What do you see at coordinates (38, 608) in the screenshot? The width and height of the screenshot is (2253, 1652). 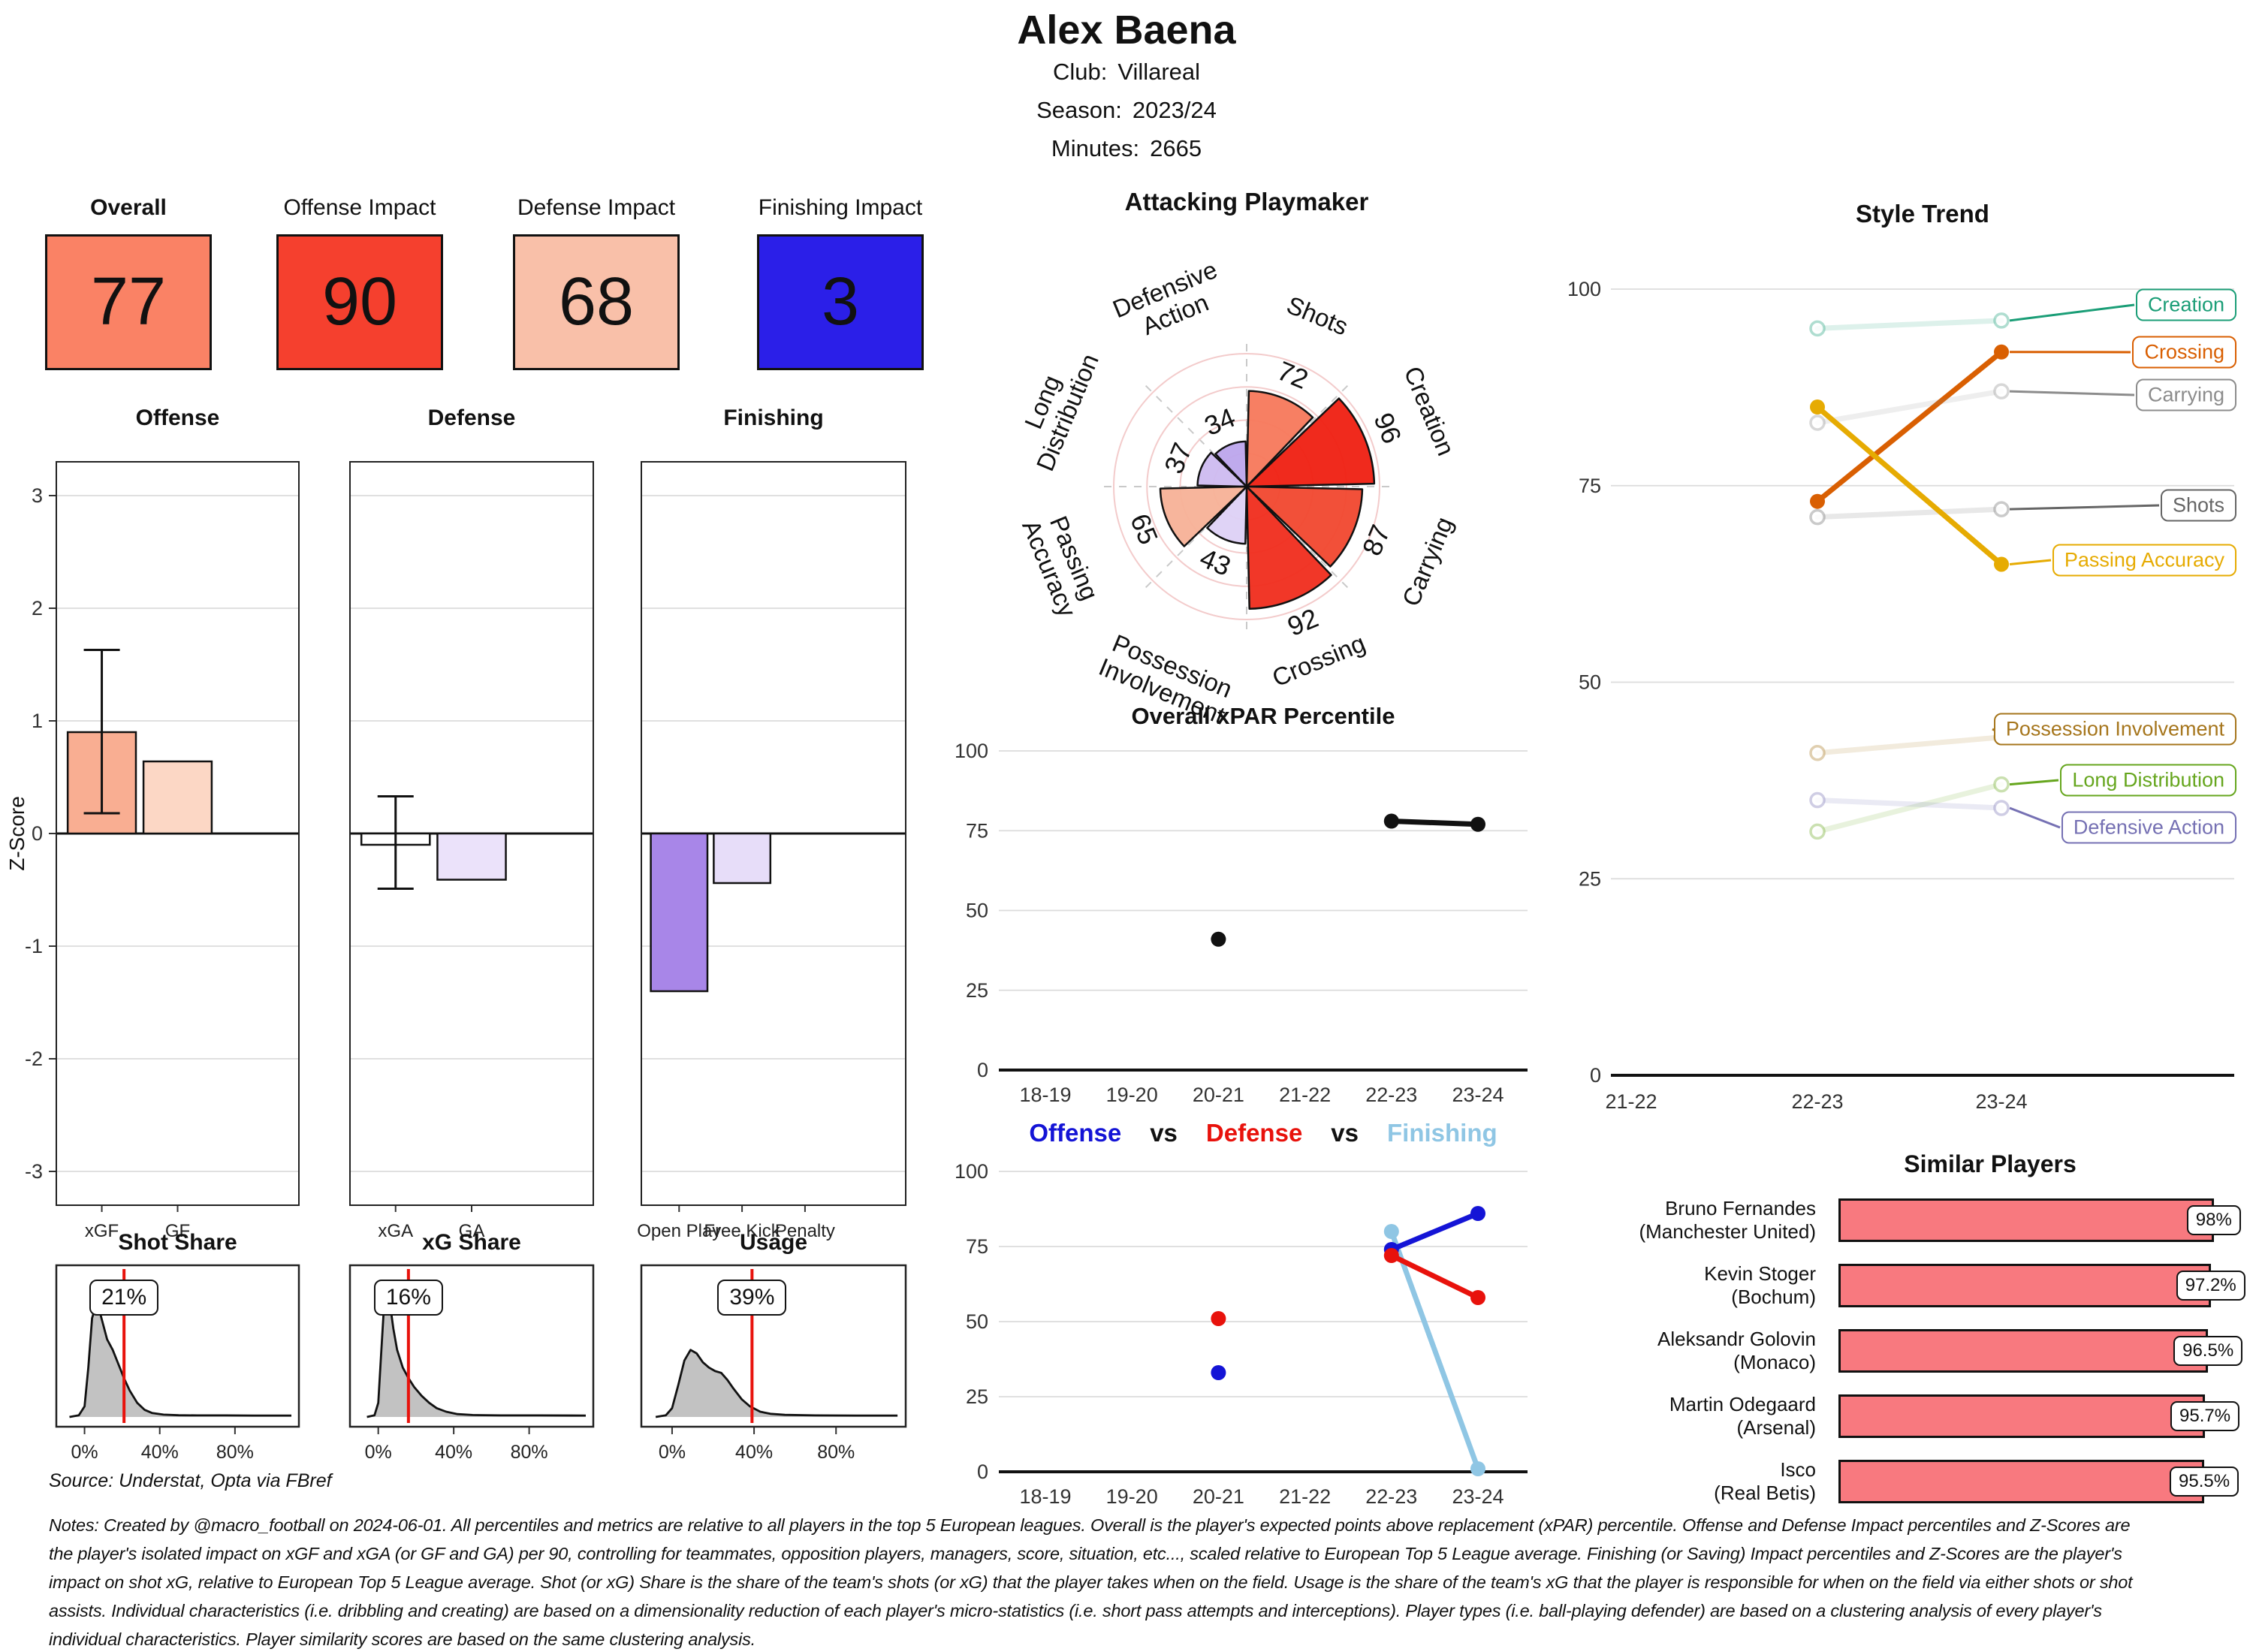 I see `svg-text: 2` at bounding box center [38, 608].